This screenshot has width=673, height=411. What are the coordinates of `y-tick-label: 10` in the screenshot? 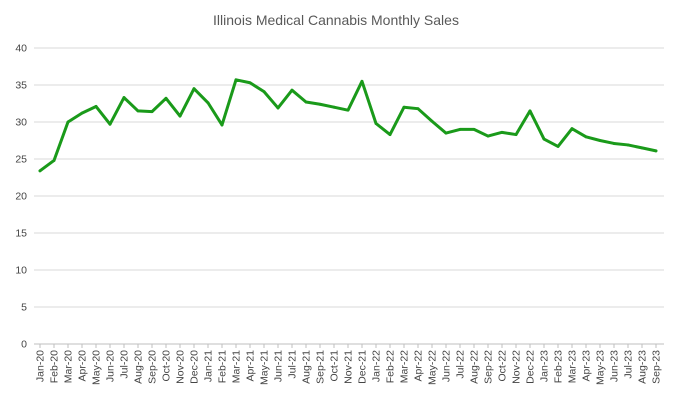 It's located at (21, 271).